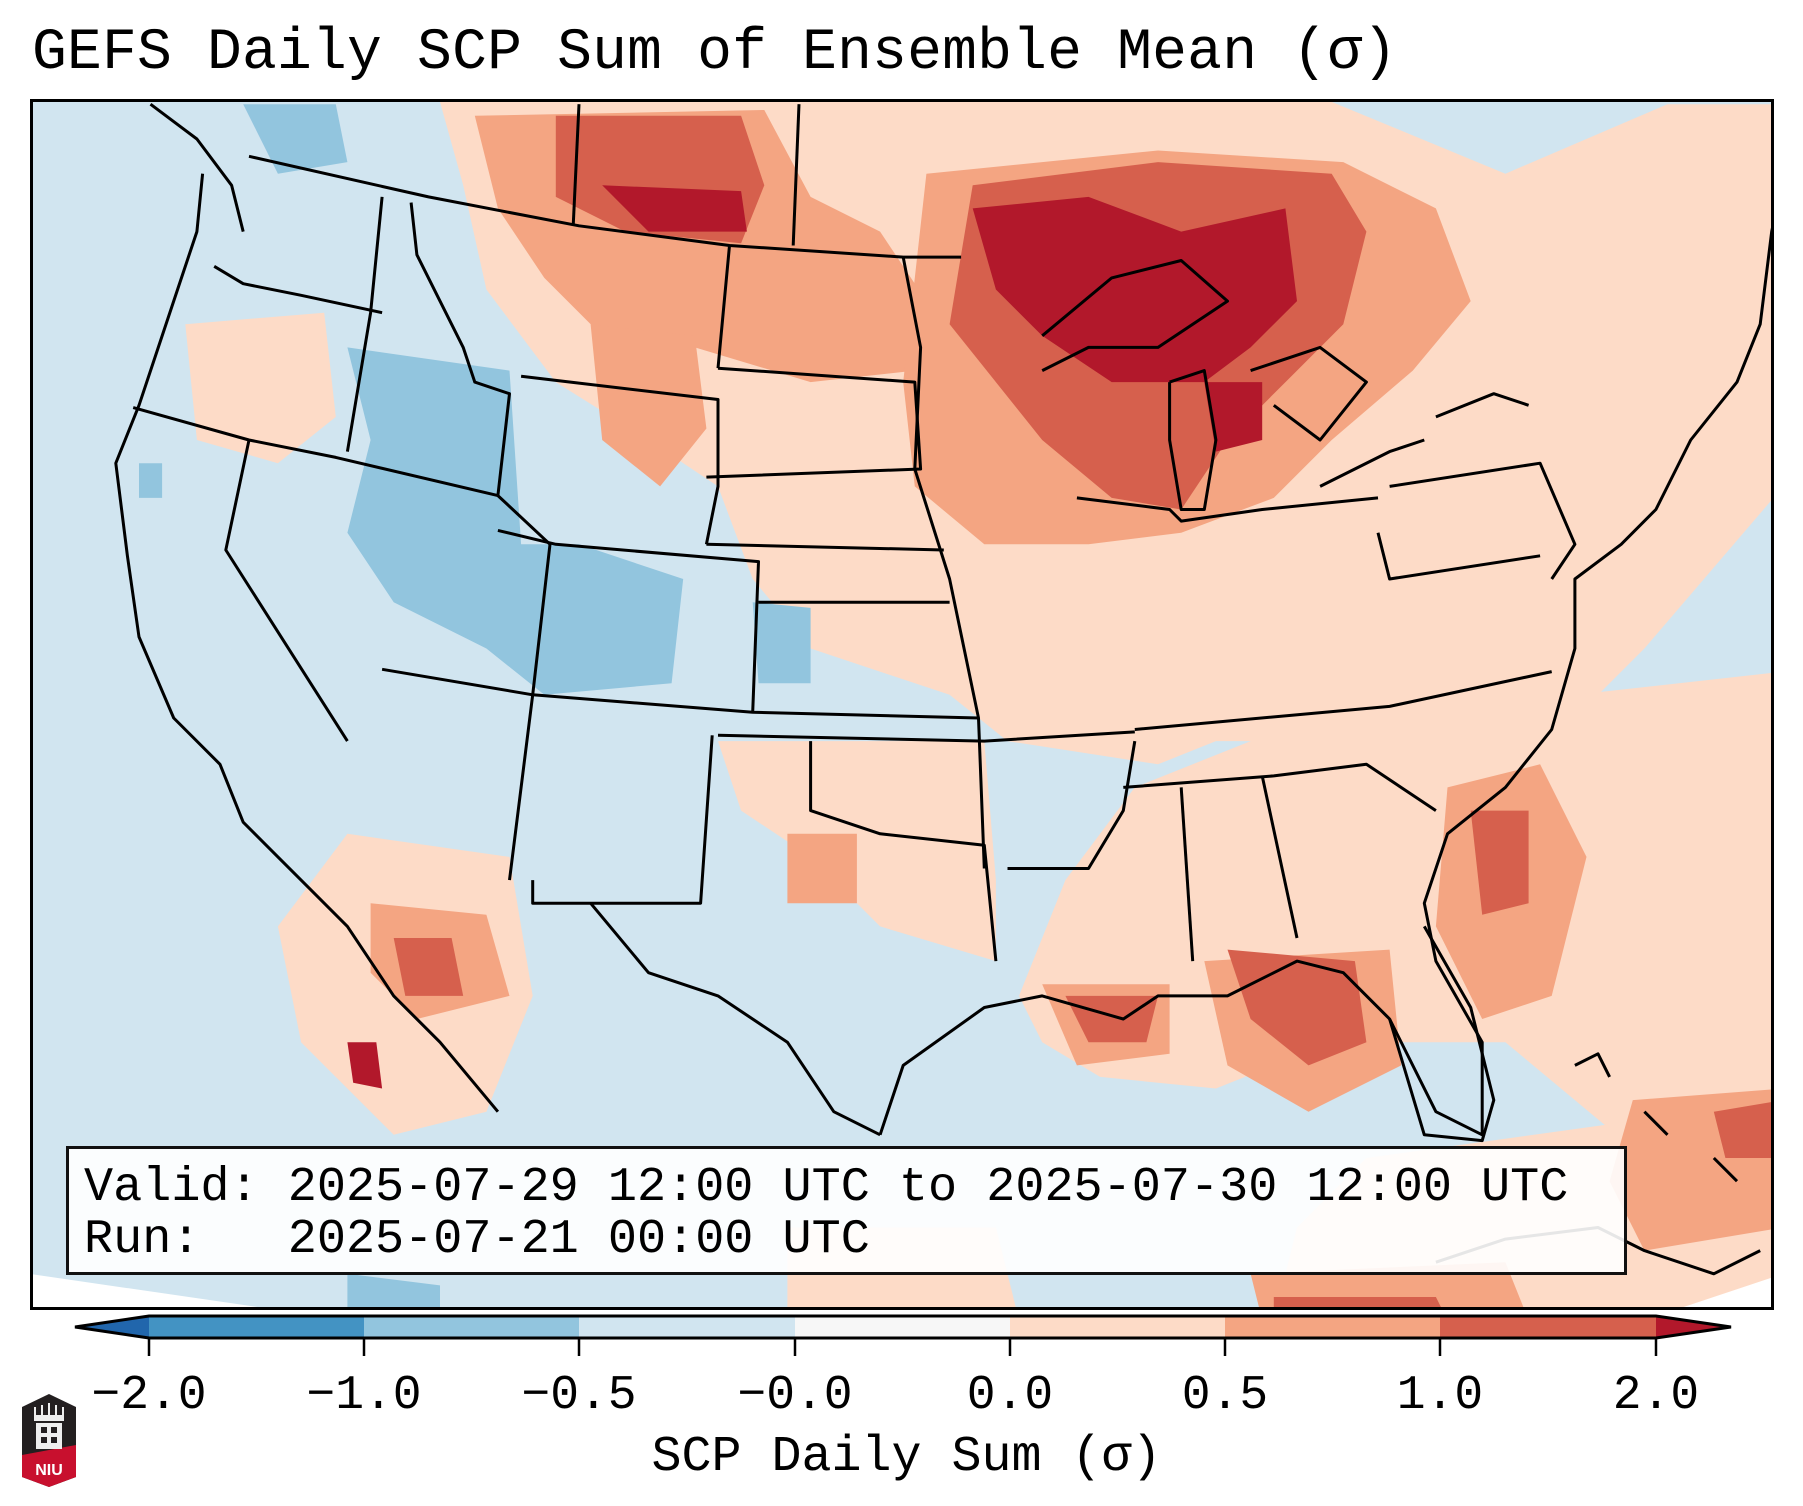 Image resolution: width=1803 pixels, height=1506 pixels. What do you see at coordinates (298, 290) in the screenshot?
I see `wa-or-border` at bounding box center [298, 290].